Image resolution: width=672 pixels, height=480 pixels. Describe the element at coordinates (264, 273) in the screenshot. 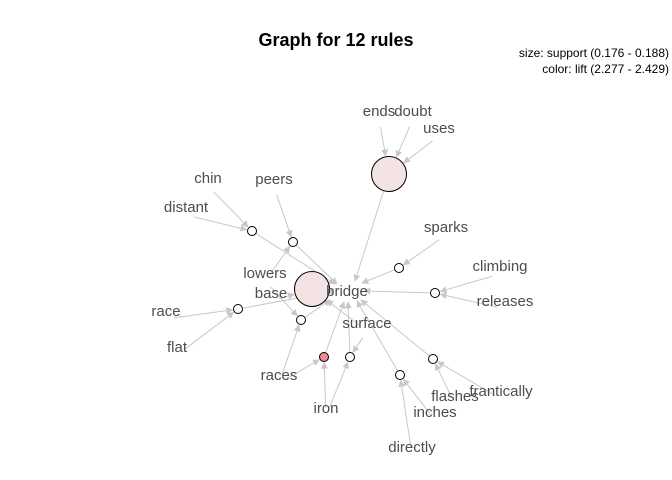

I see `item-label-lowers: lowers` at that location.